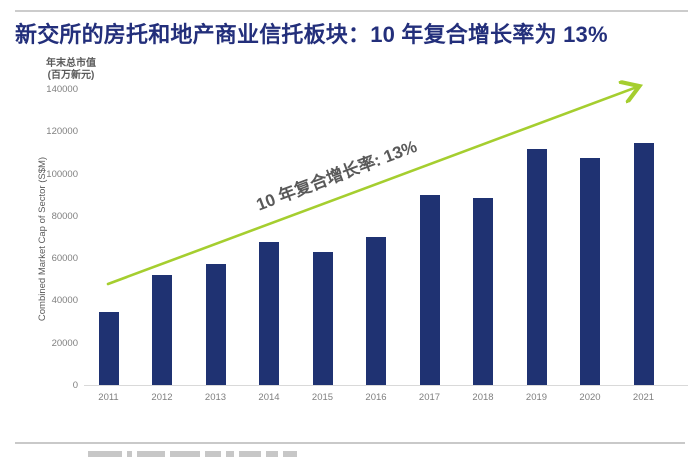 This screenshot has height=457, width=700. I want to click on y-tick-label: 80000, so click(64, 216).